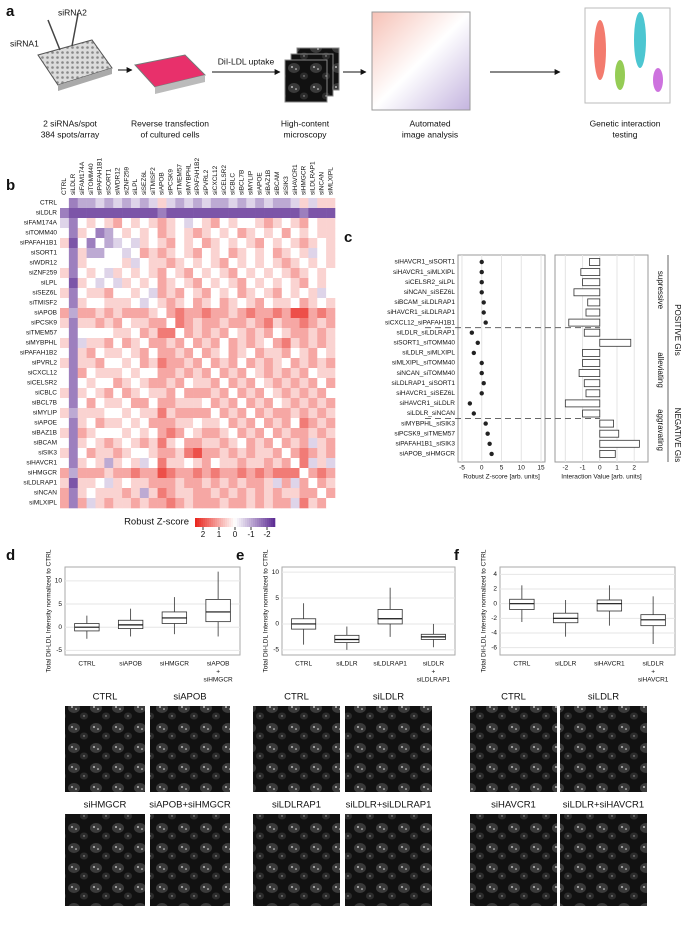 This screenshot has width=685, height=938. Describe the element at coordinates (426, 444) in the screenshot. I see `pair-label: siPAFAH1B1_siSIK3` at that location.